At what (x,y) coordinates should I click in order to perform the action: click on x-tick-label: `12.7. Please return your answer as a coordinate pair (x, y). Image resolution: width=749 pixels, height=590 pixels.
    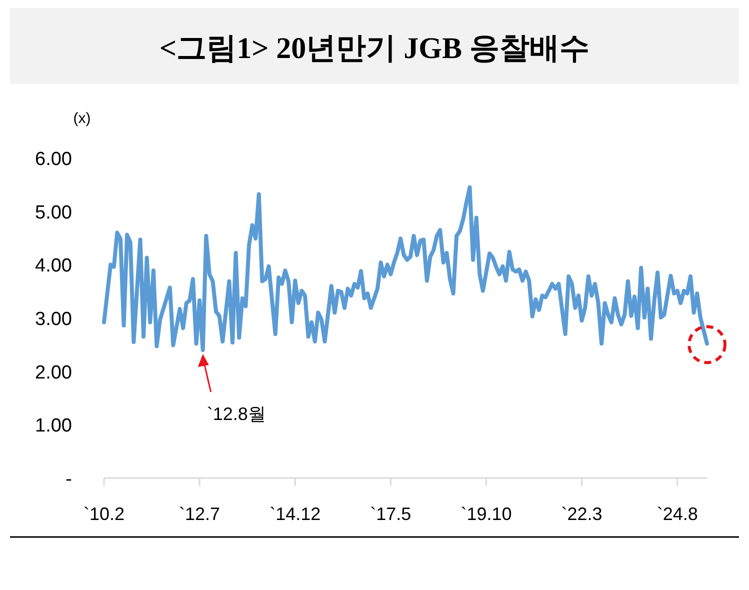
    Looking at the image, I should click on (199, 514).